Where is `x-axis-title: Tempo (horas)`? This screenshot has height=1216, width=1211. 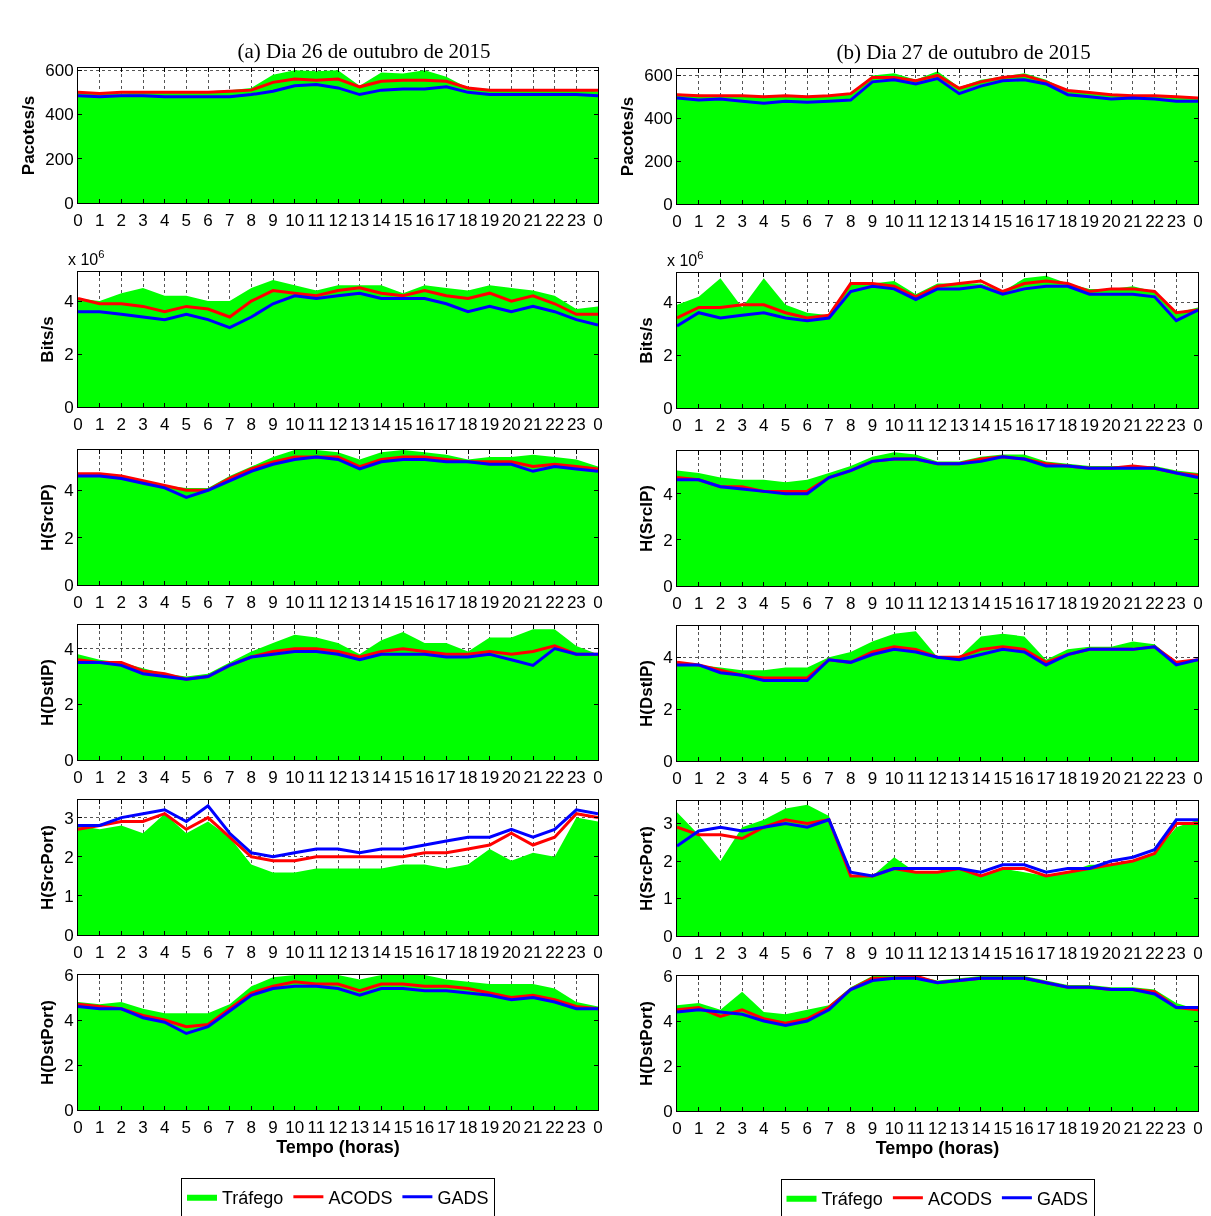 x-axis-title: Tempo (horas) is located at coordinates (338, 1147).